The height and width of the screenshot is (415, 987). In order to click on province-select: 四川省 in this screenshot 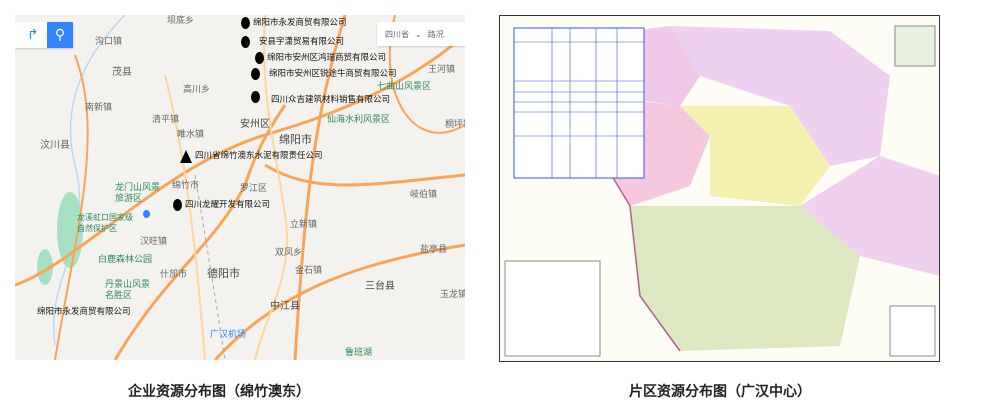, I will do `click(397, 34)`.